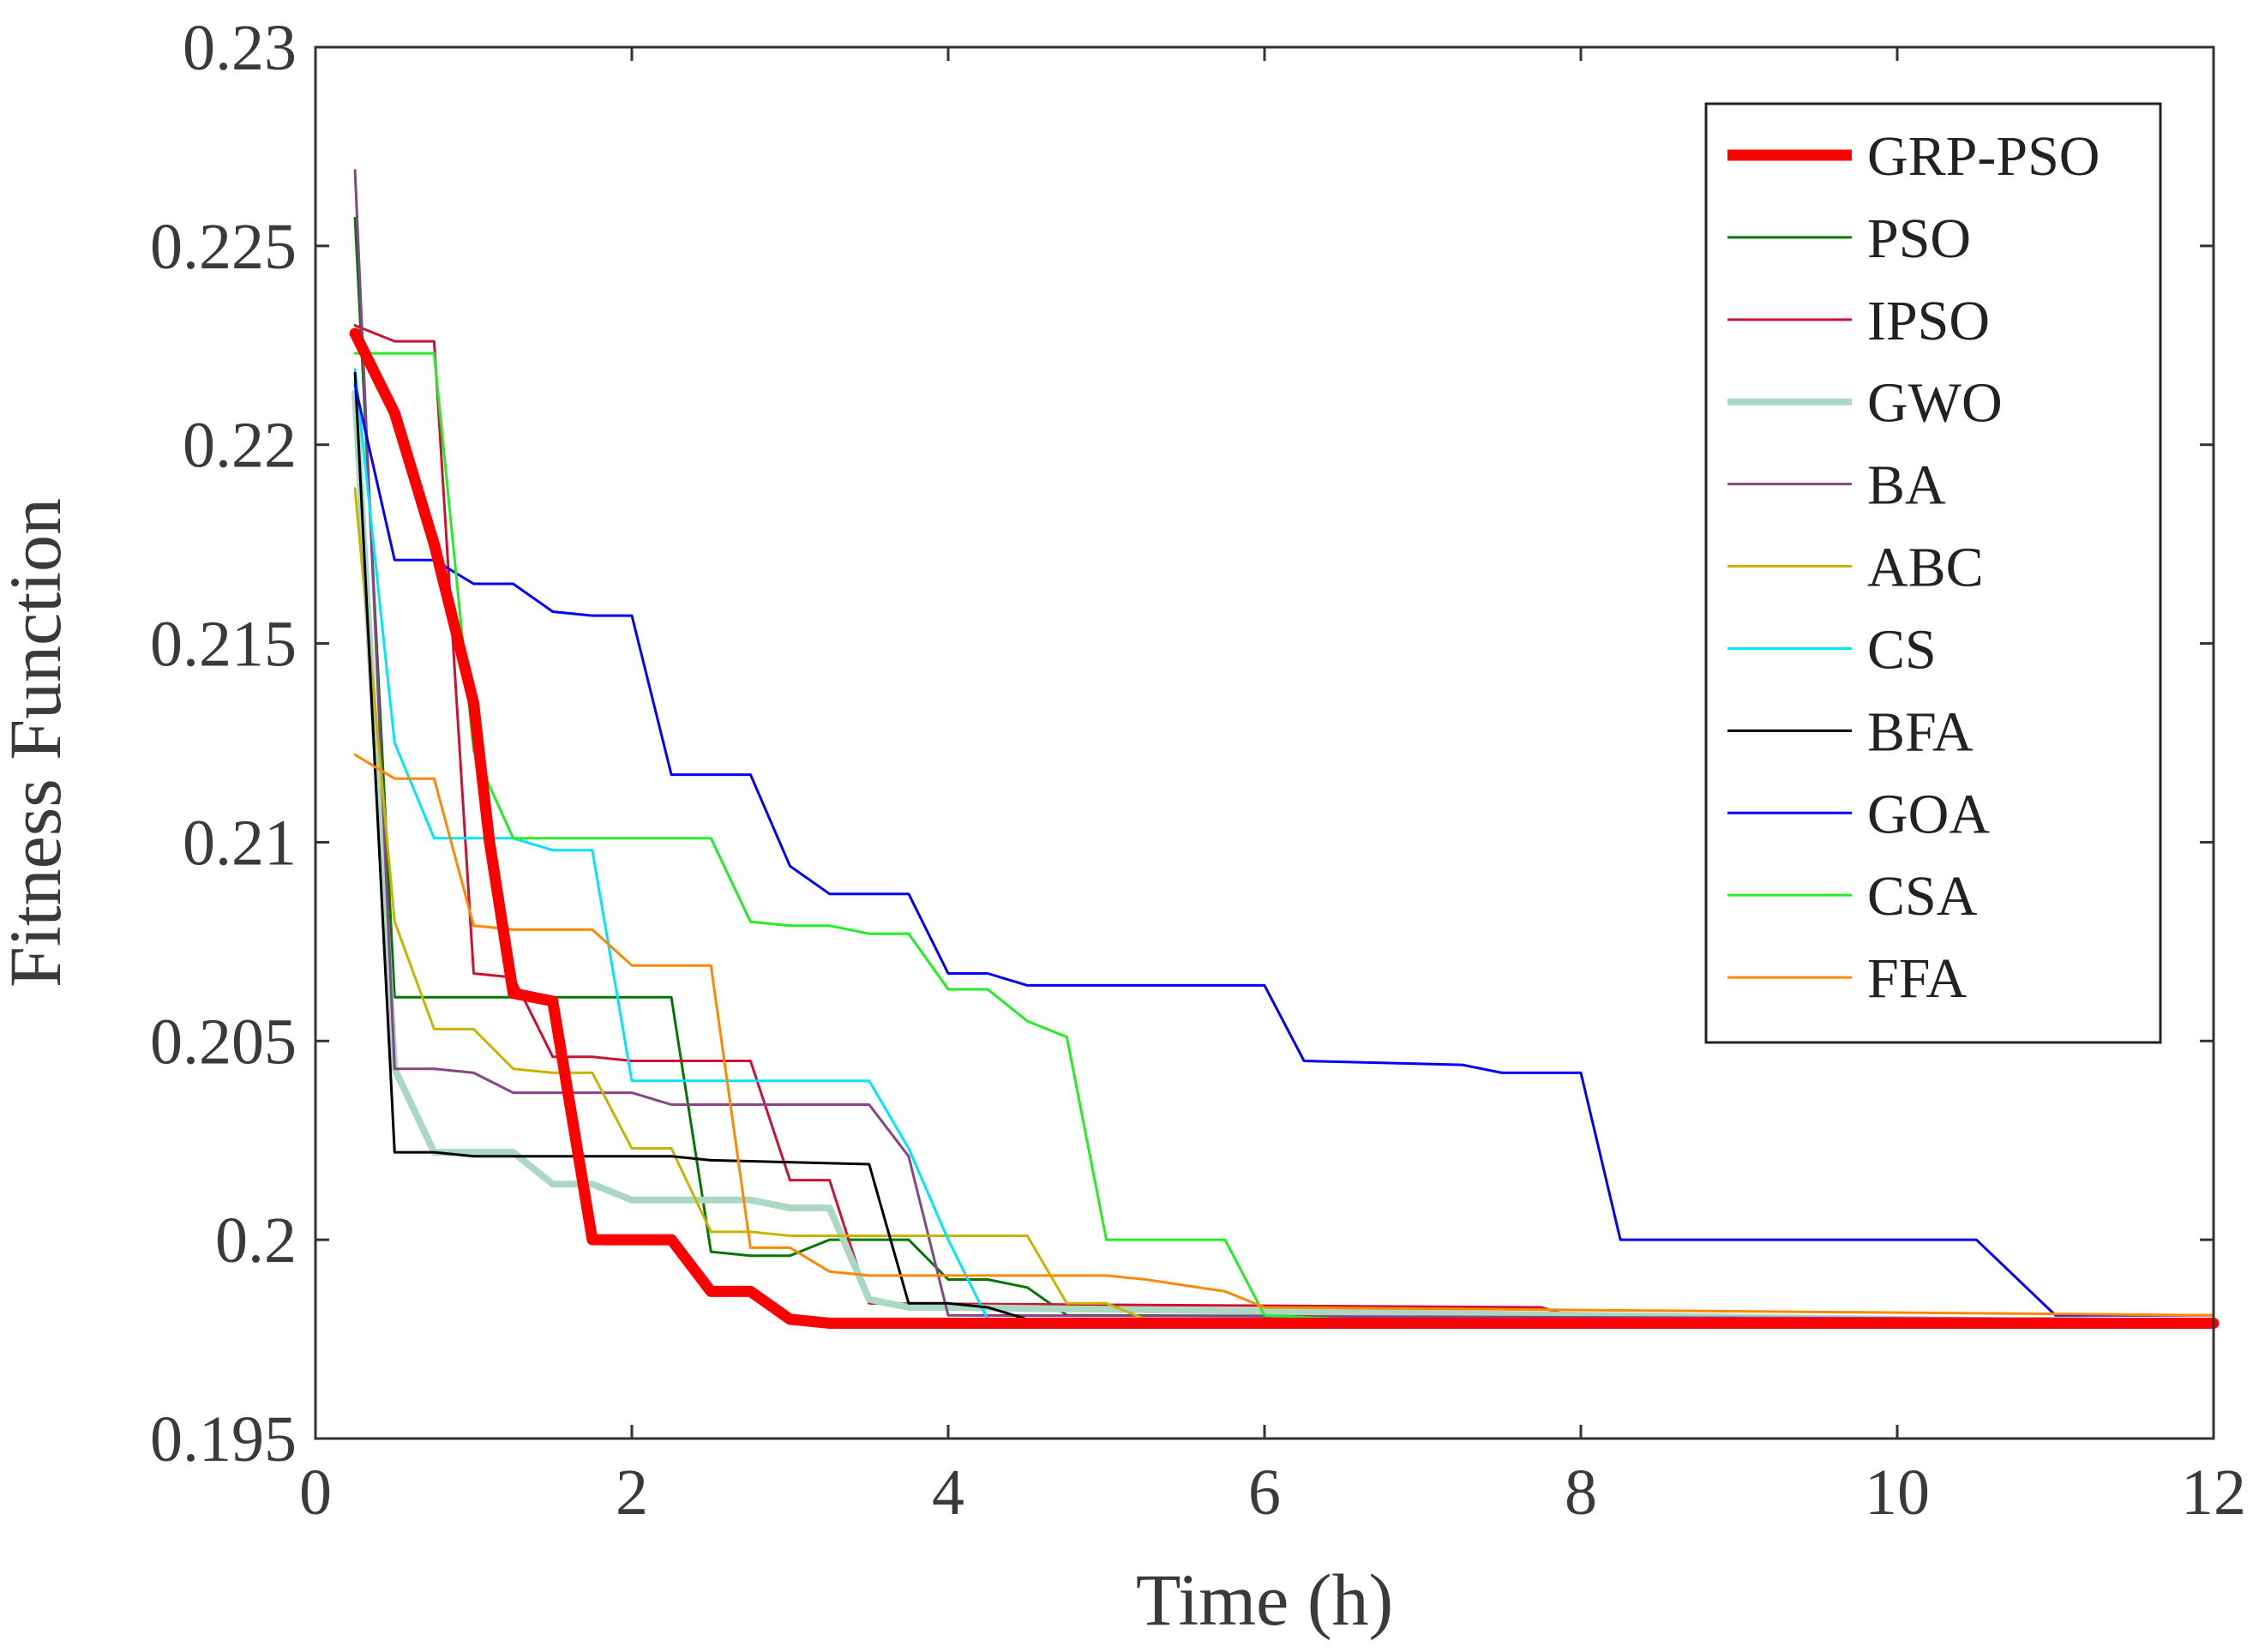 Image resolution: width=2265 pixels, height=1652 pixels. Describe the element at coordinates (1925, 568) in the screenshot. I see `legend-label-abc: ABC` at that location.